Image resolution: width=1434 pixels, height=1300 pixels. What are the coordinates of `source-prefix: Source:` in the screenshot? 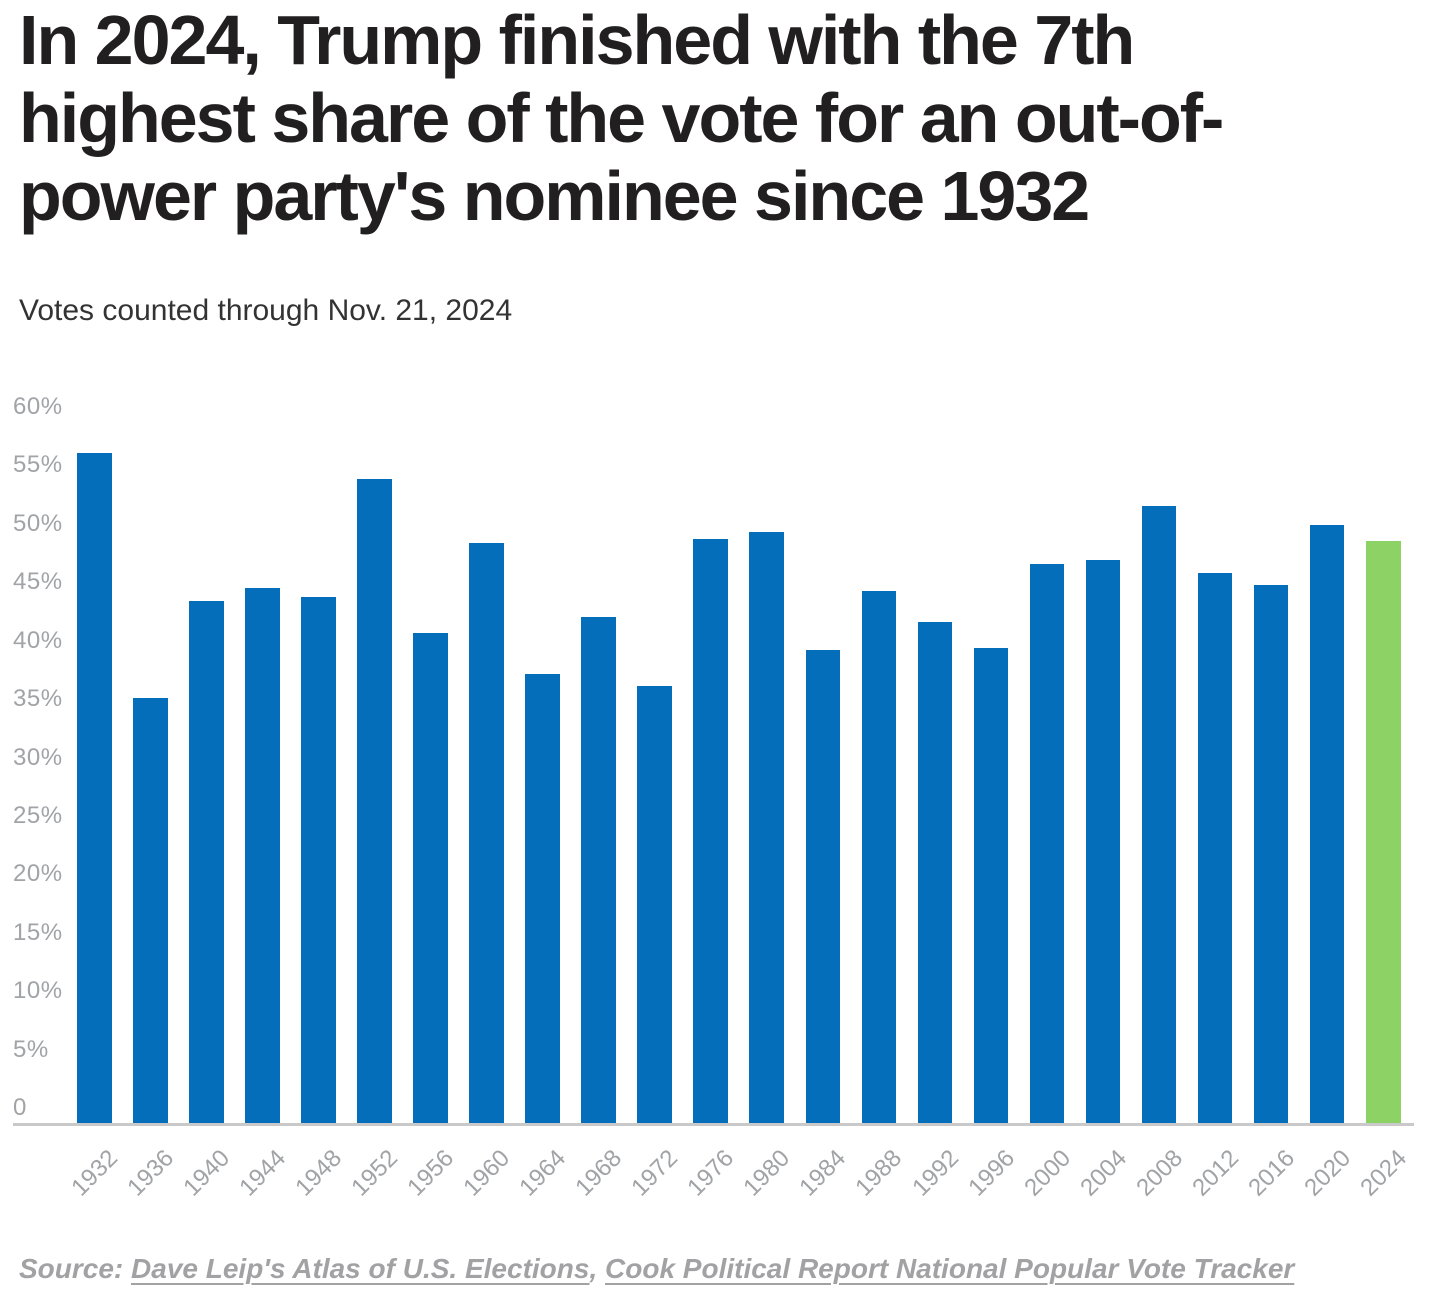 It's located at (71, 1268).